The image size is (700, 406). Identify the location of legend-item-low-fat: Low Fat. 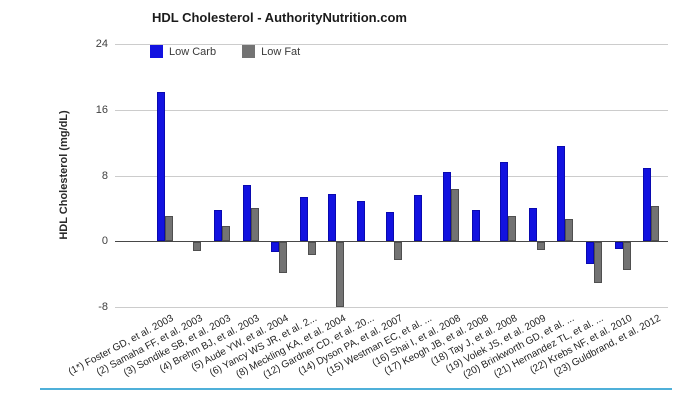
(271, 51).